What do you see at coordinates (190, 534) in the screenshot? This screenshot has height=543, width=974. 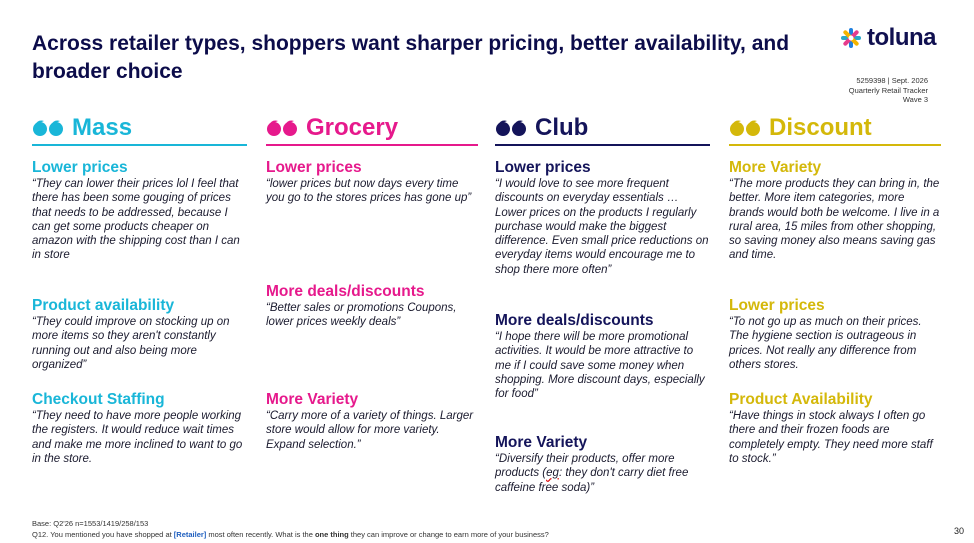 I see `retailer-placeholder: [Retailer]` at bounding box center [190, 534].